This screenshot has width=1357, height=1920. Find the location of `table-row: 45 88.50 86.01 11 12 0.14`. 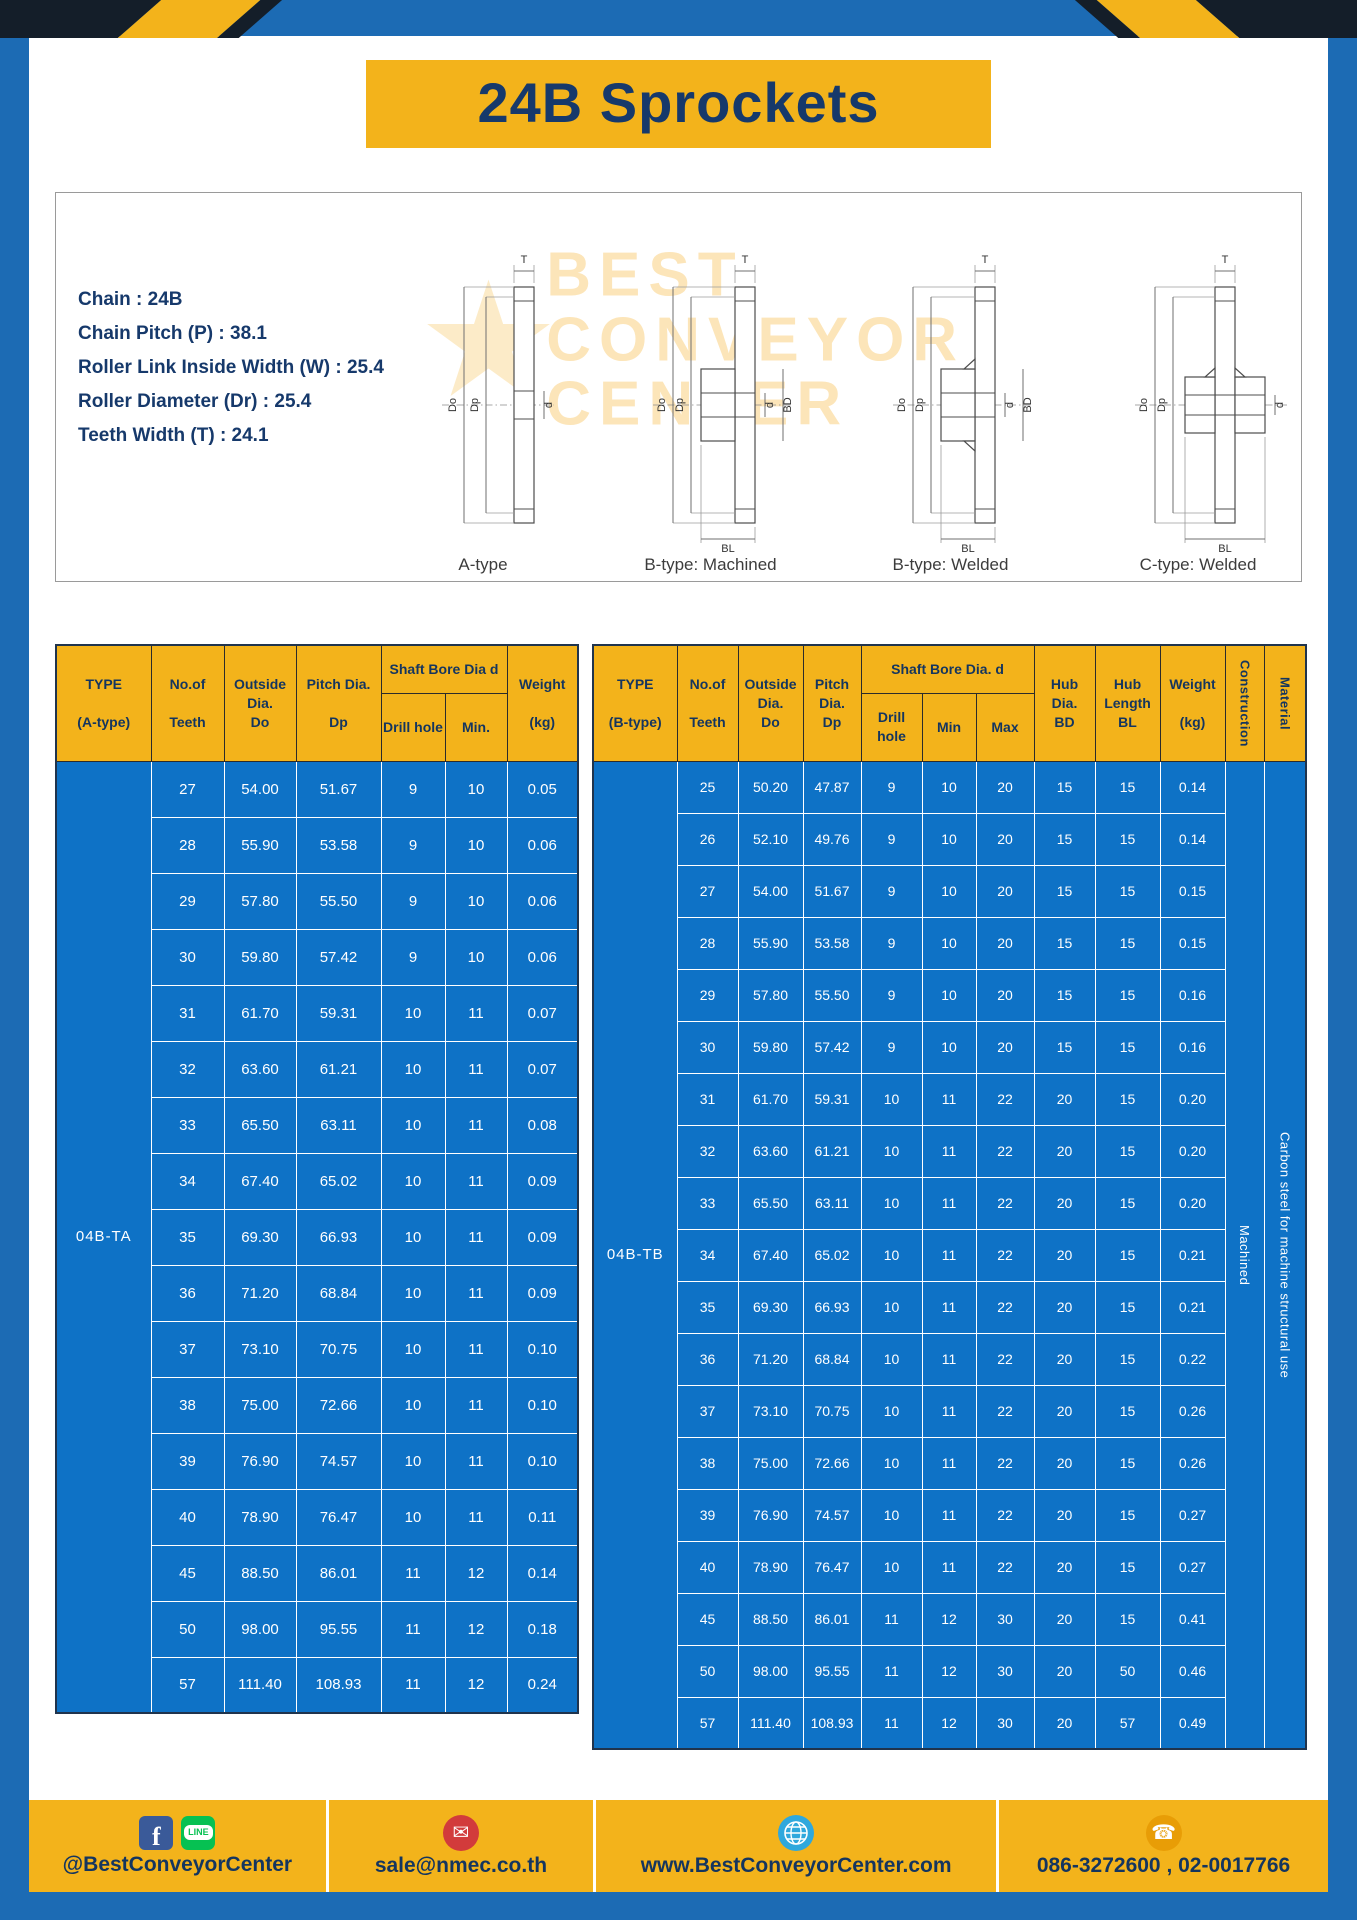

table-row: 45 88.50 86.01 11 12 0.14 is located at coordinates (317, 1573).